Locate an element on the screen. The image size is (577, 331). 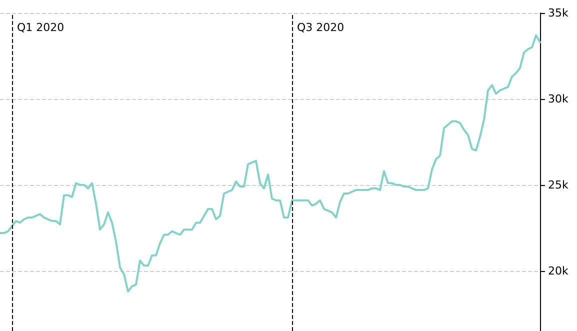
annotation: Q1 2020 is located at coordinates (40, 27).